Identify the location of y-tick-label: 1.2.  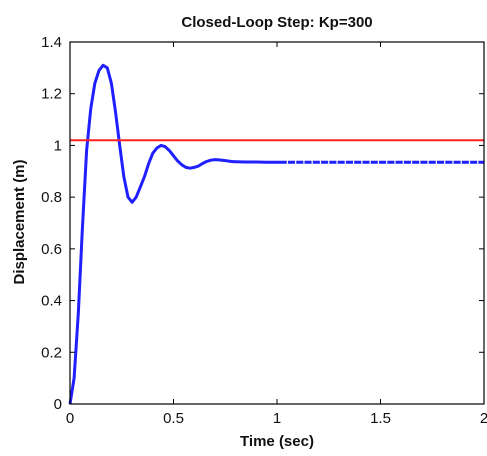
(51, 94).